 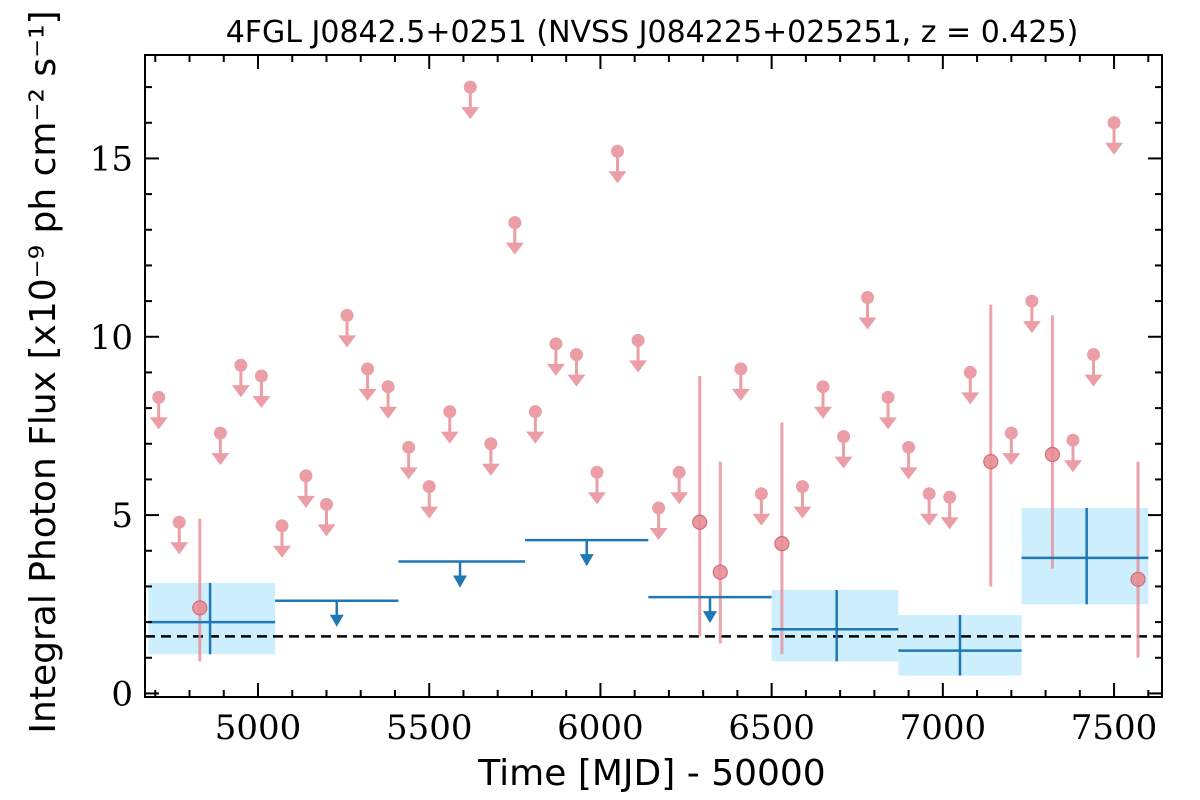 I want to click on x-tick-label: 7000, so click(x=943, y=728).